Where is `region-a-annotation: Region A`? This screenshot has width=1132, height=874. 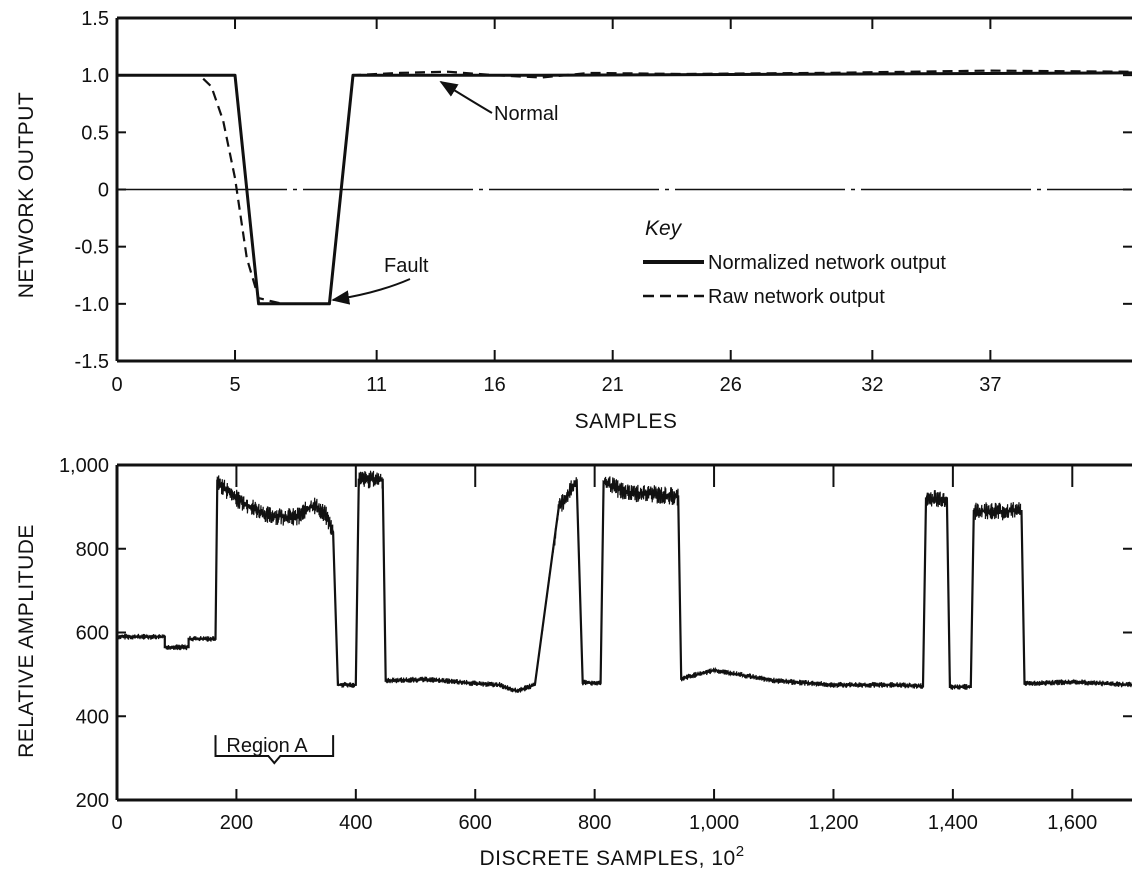 region-a-annotation: Region A is located at coordinates (274, 750).